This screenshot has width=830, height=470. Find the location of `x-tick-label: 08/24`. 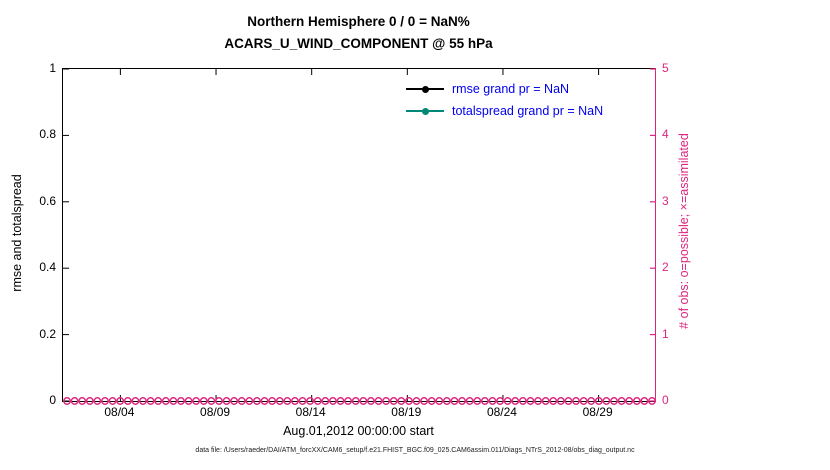

x-tick-label: 08/24 is located at coordinates (501, 412).